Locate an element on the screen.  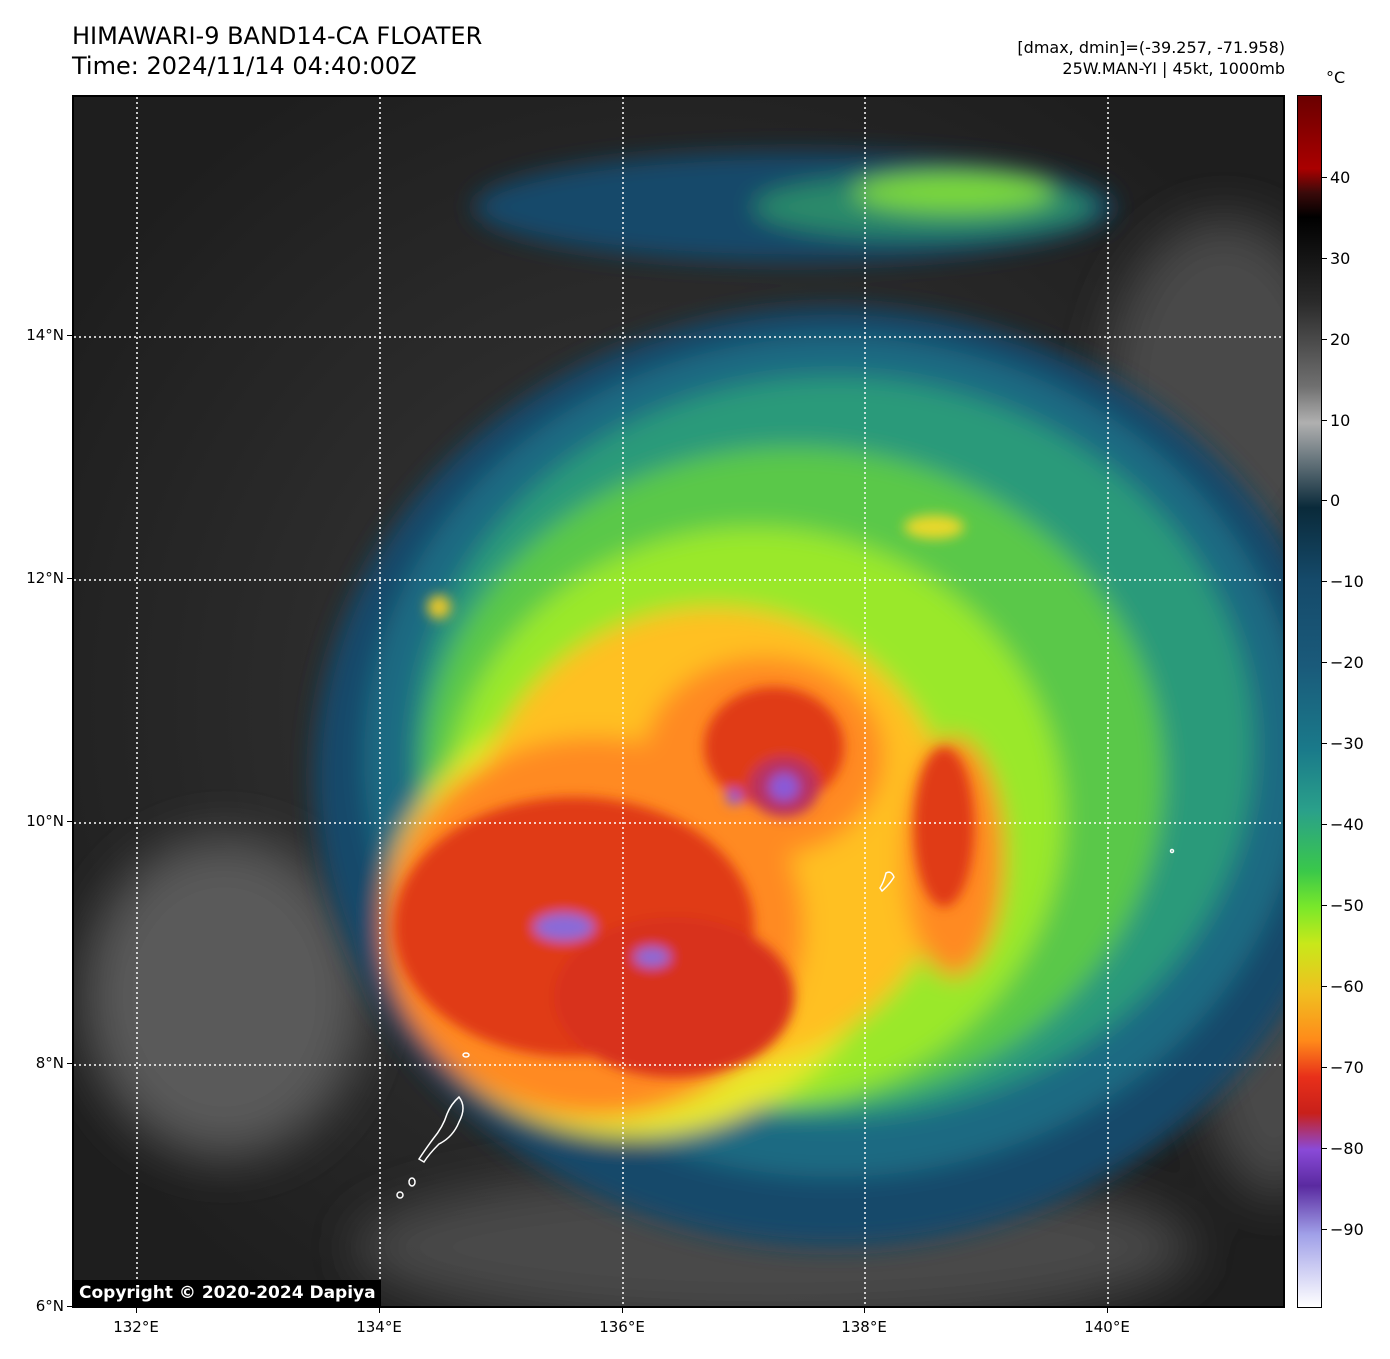
lon-label-140e: 140°E is located at coordinates (1107, 1327).